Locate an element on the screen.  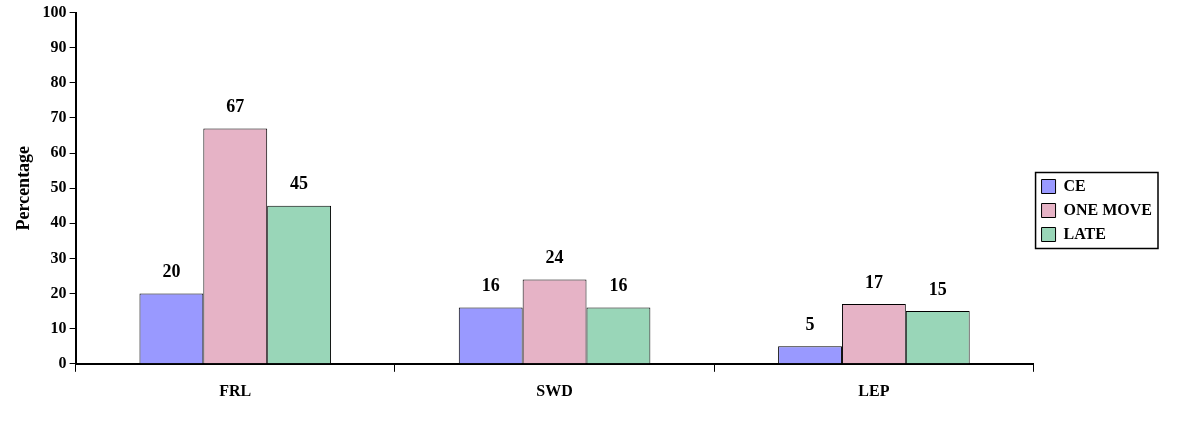
x-tick-label: SWD is located at coordinates (554, 390).